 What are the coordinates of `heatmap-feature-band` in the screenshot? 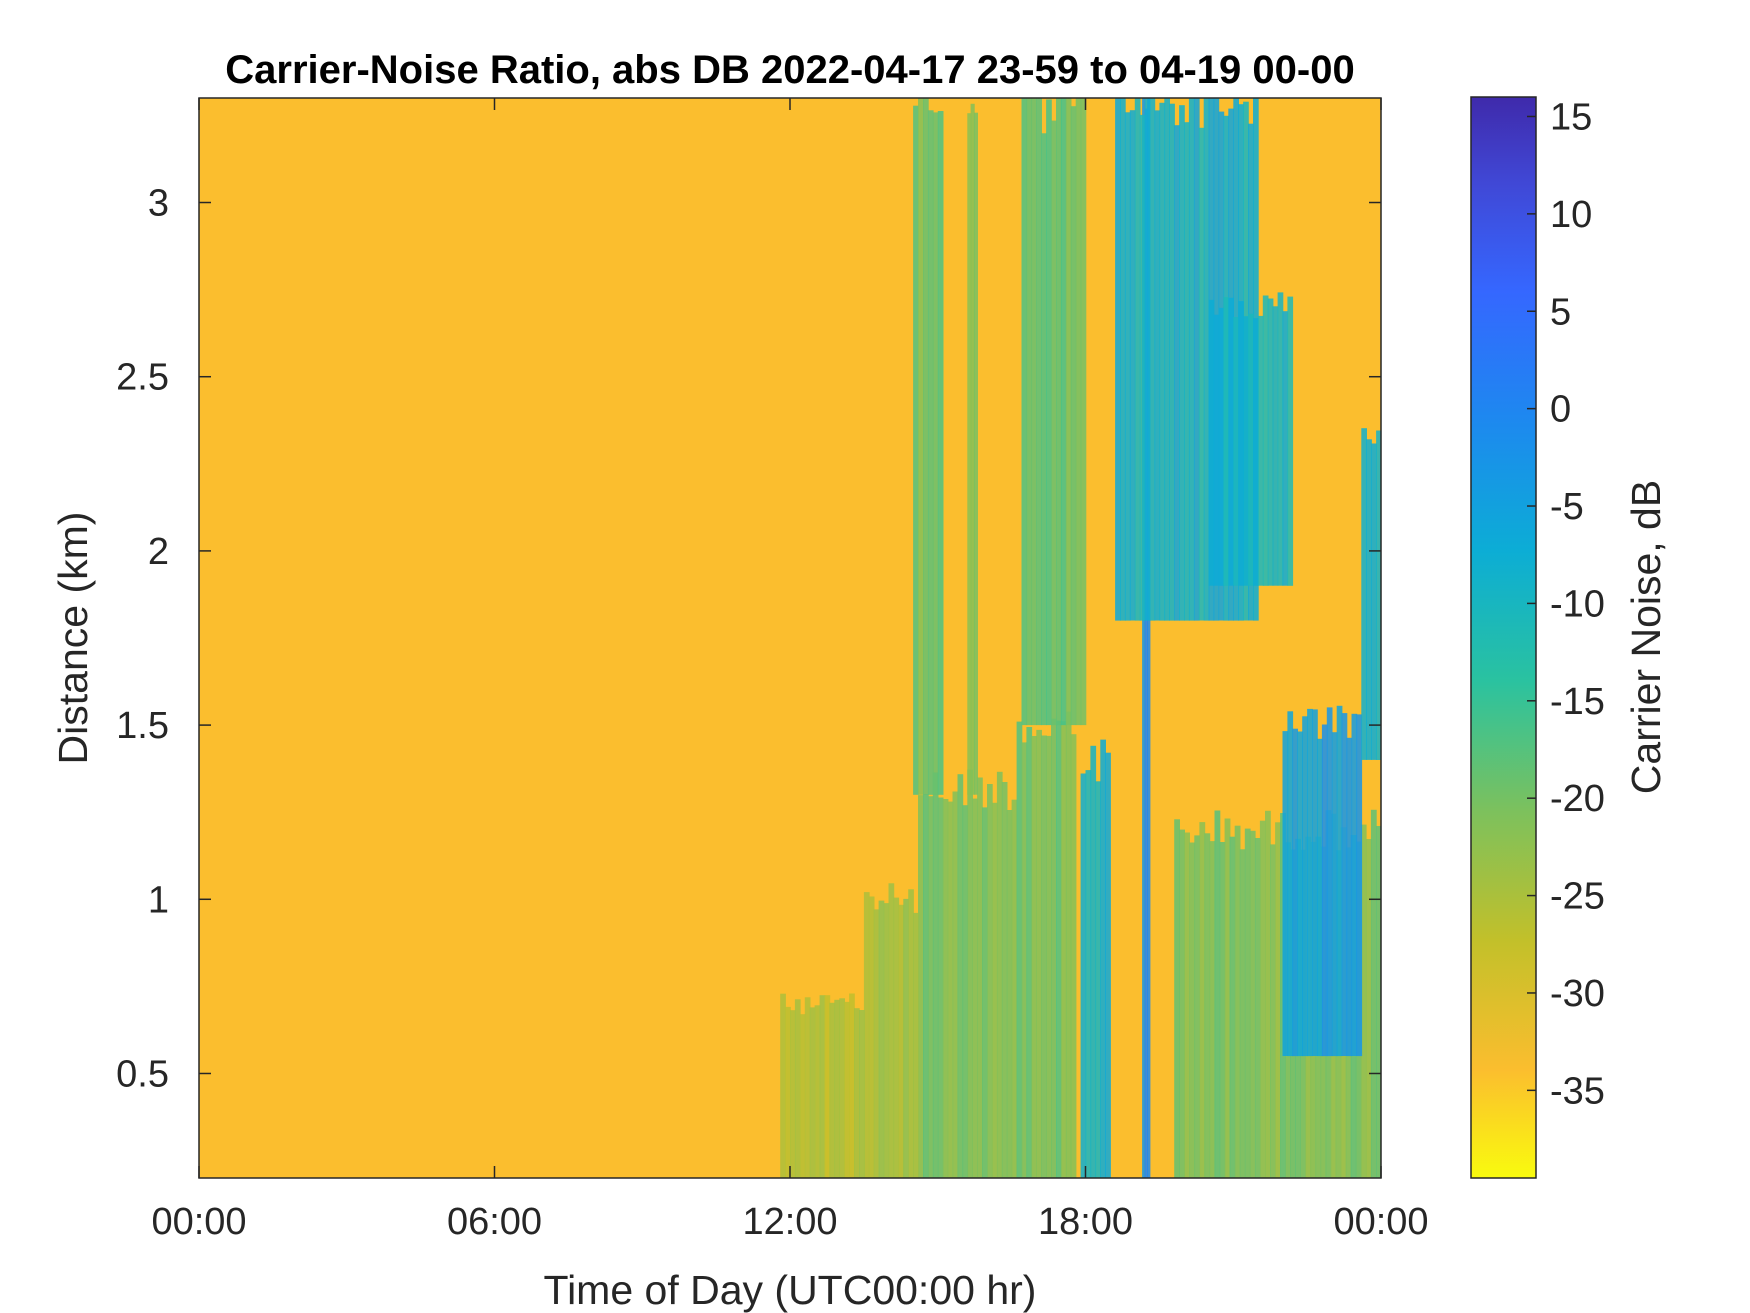 It's located at (1371, 594).